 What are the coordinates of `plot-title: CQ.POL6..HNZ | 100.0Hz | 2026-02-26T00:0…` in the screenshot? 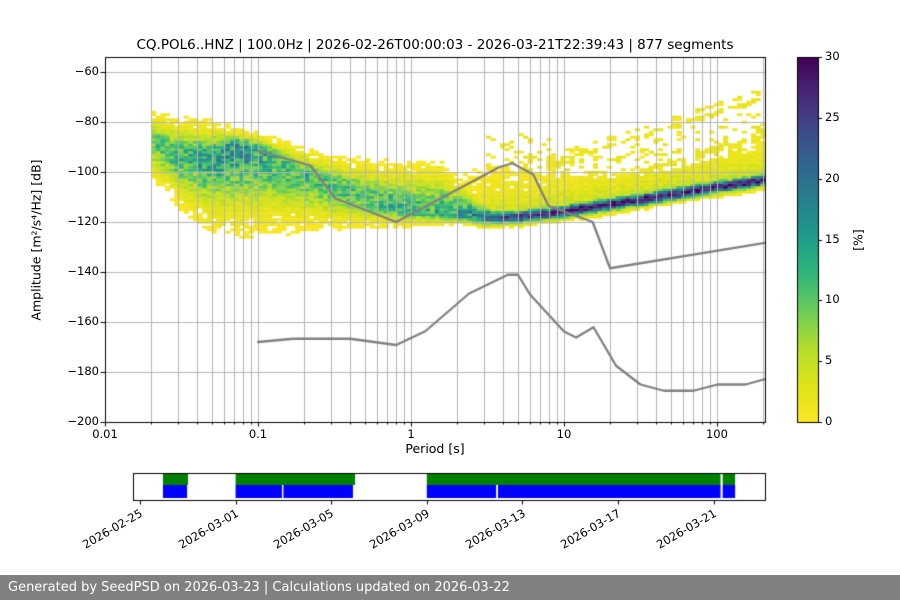 It's located at (435, 45).